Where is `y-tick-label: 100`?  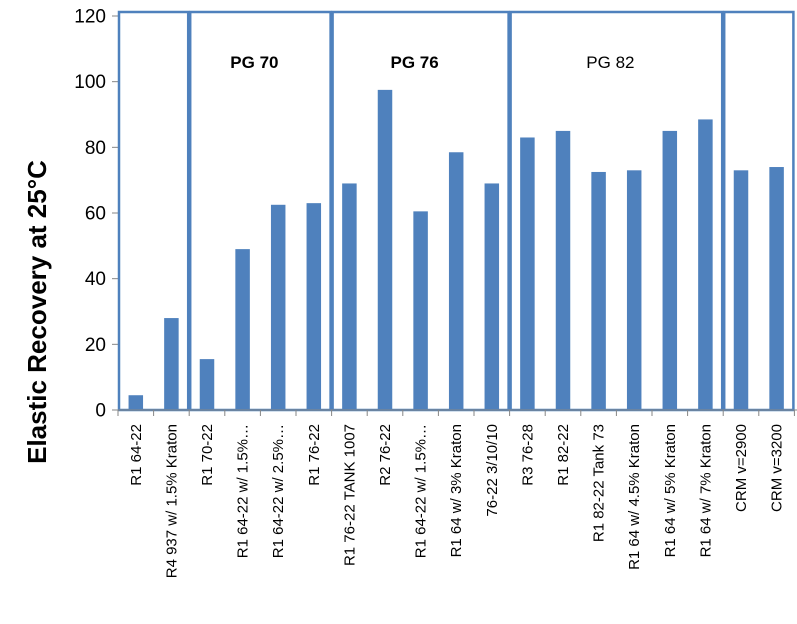
y-tick-label: 100 is located at coordinates (90, 82).